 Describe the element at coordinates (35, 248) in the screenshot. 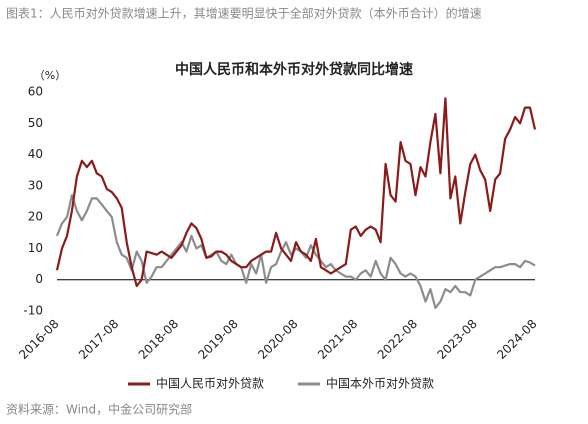

I see `y-tick-label: 10` at that location.